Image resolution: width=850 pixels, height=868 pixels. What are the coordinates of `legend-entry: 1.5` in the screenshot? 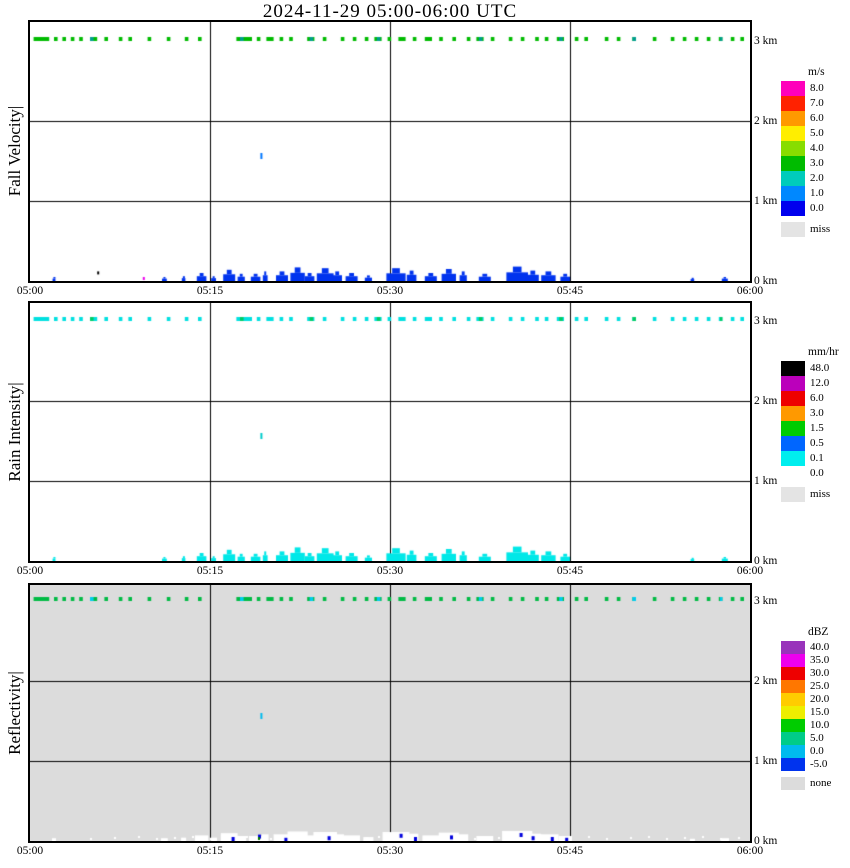 It's located at (815, 428).